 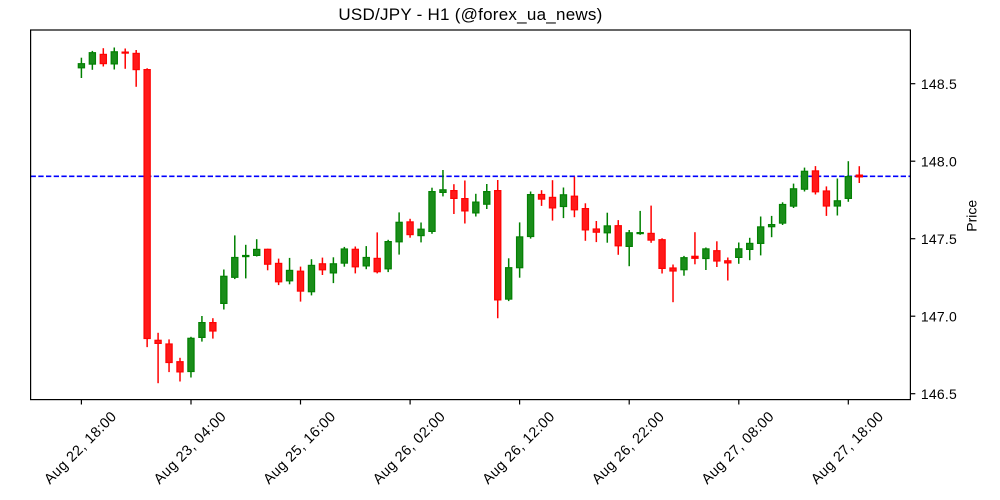 What do you see at coordinates (971, 216) in the screenshot?
I see `svg-text: Price` at bounding box center [971, 216].